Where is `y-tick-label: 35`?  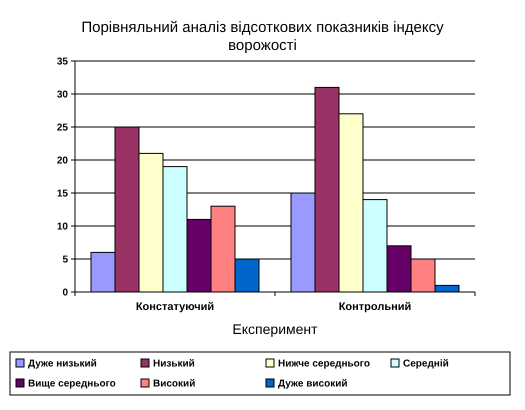 y-tick-label: 35 is located at coordinates (62, 62).